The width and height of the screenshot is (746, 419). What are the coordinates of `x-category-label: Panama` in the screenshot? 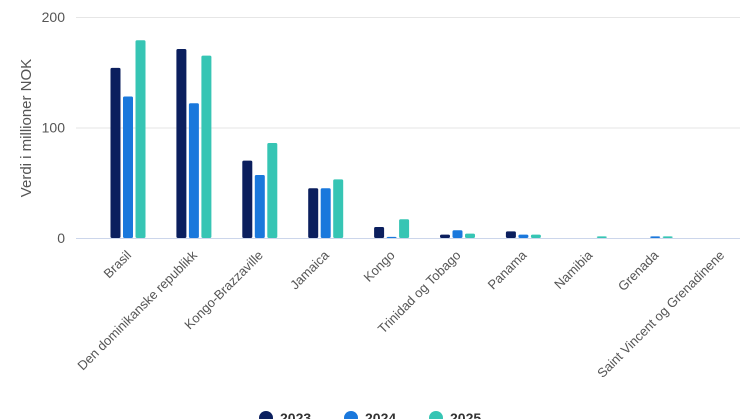 It's located at (507, 269).